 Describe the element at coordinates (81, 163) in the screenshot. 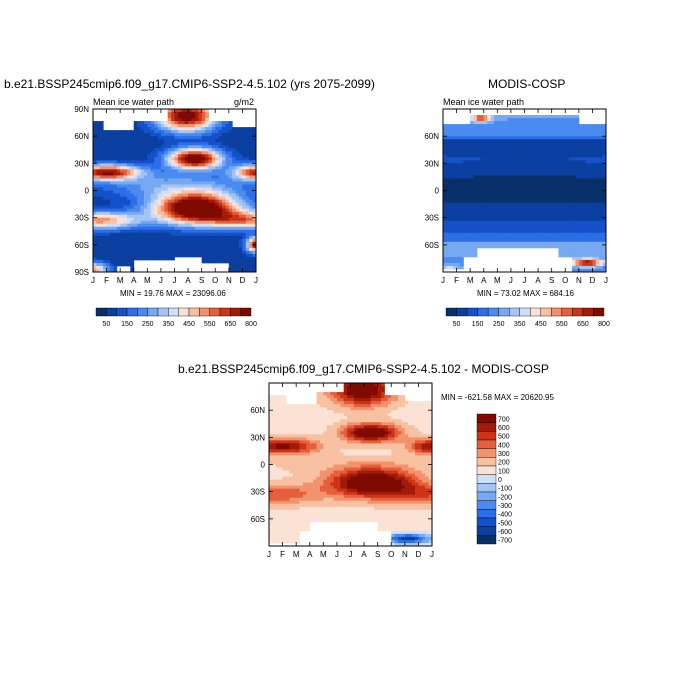

I see `y-tick-label: 30N` at that location.